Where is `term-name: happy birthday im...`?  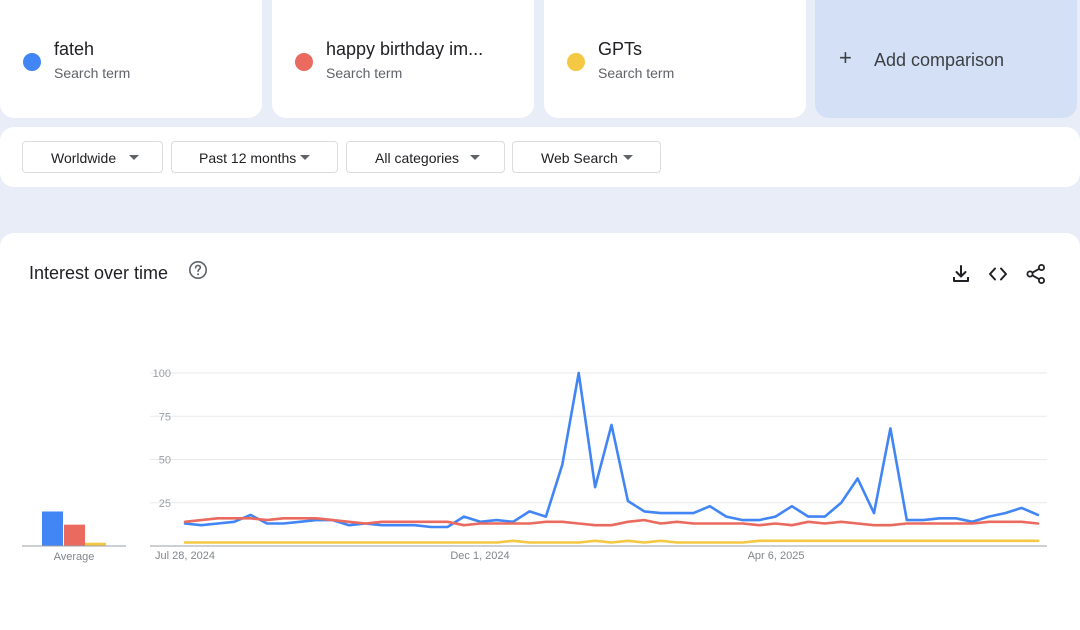 term-name: happy birthday im... is located at coordinates (405, 49).